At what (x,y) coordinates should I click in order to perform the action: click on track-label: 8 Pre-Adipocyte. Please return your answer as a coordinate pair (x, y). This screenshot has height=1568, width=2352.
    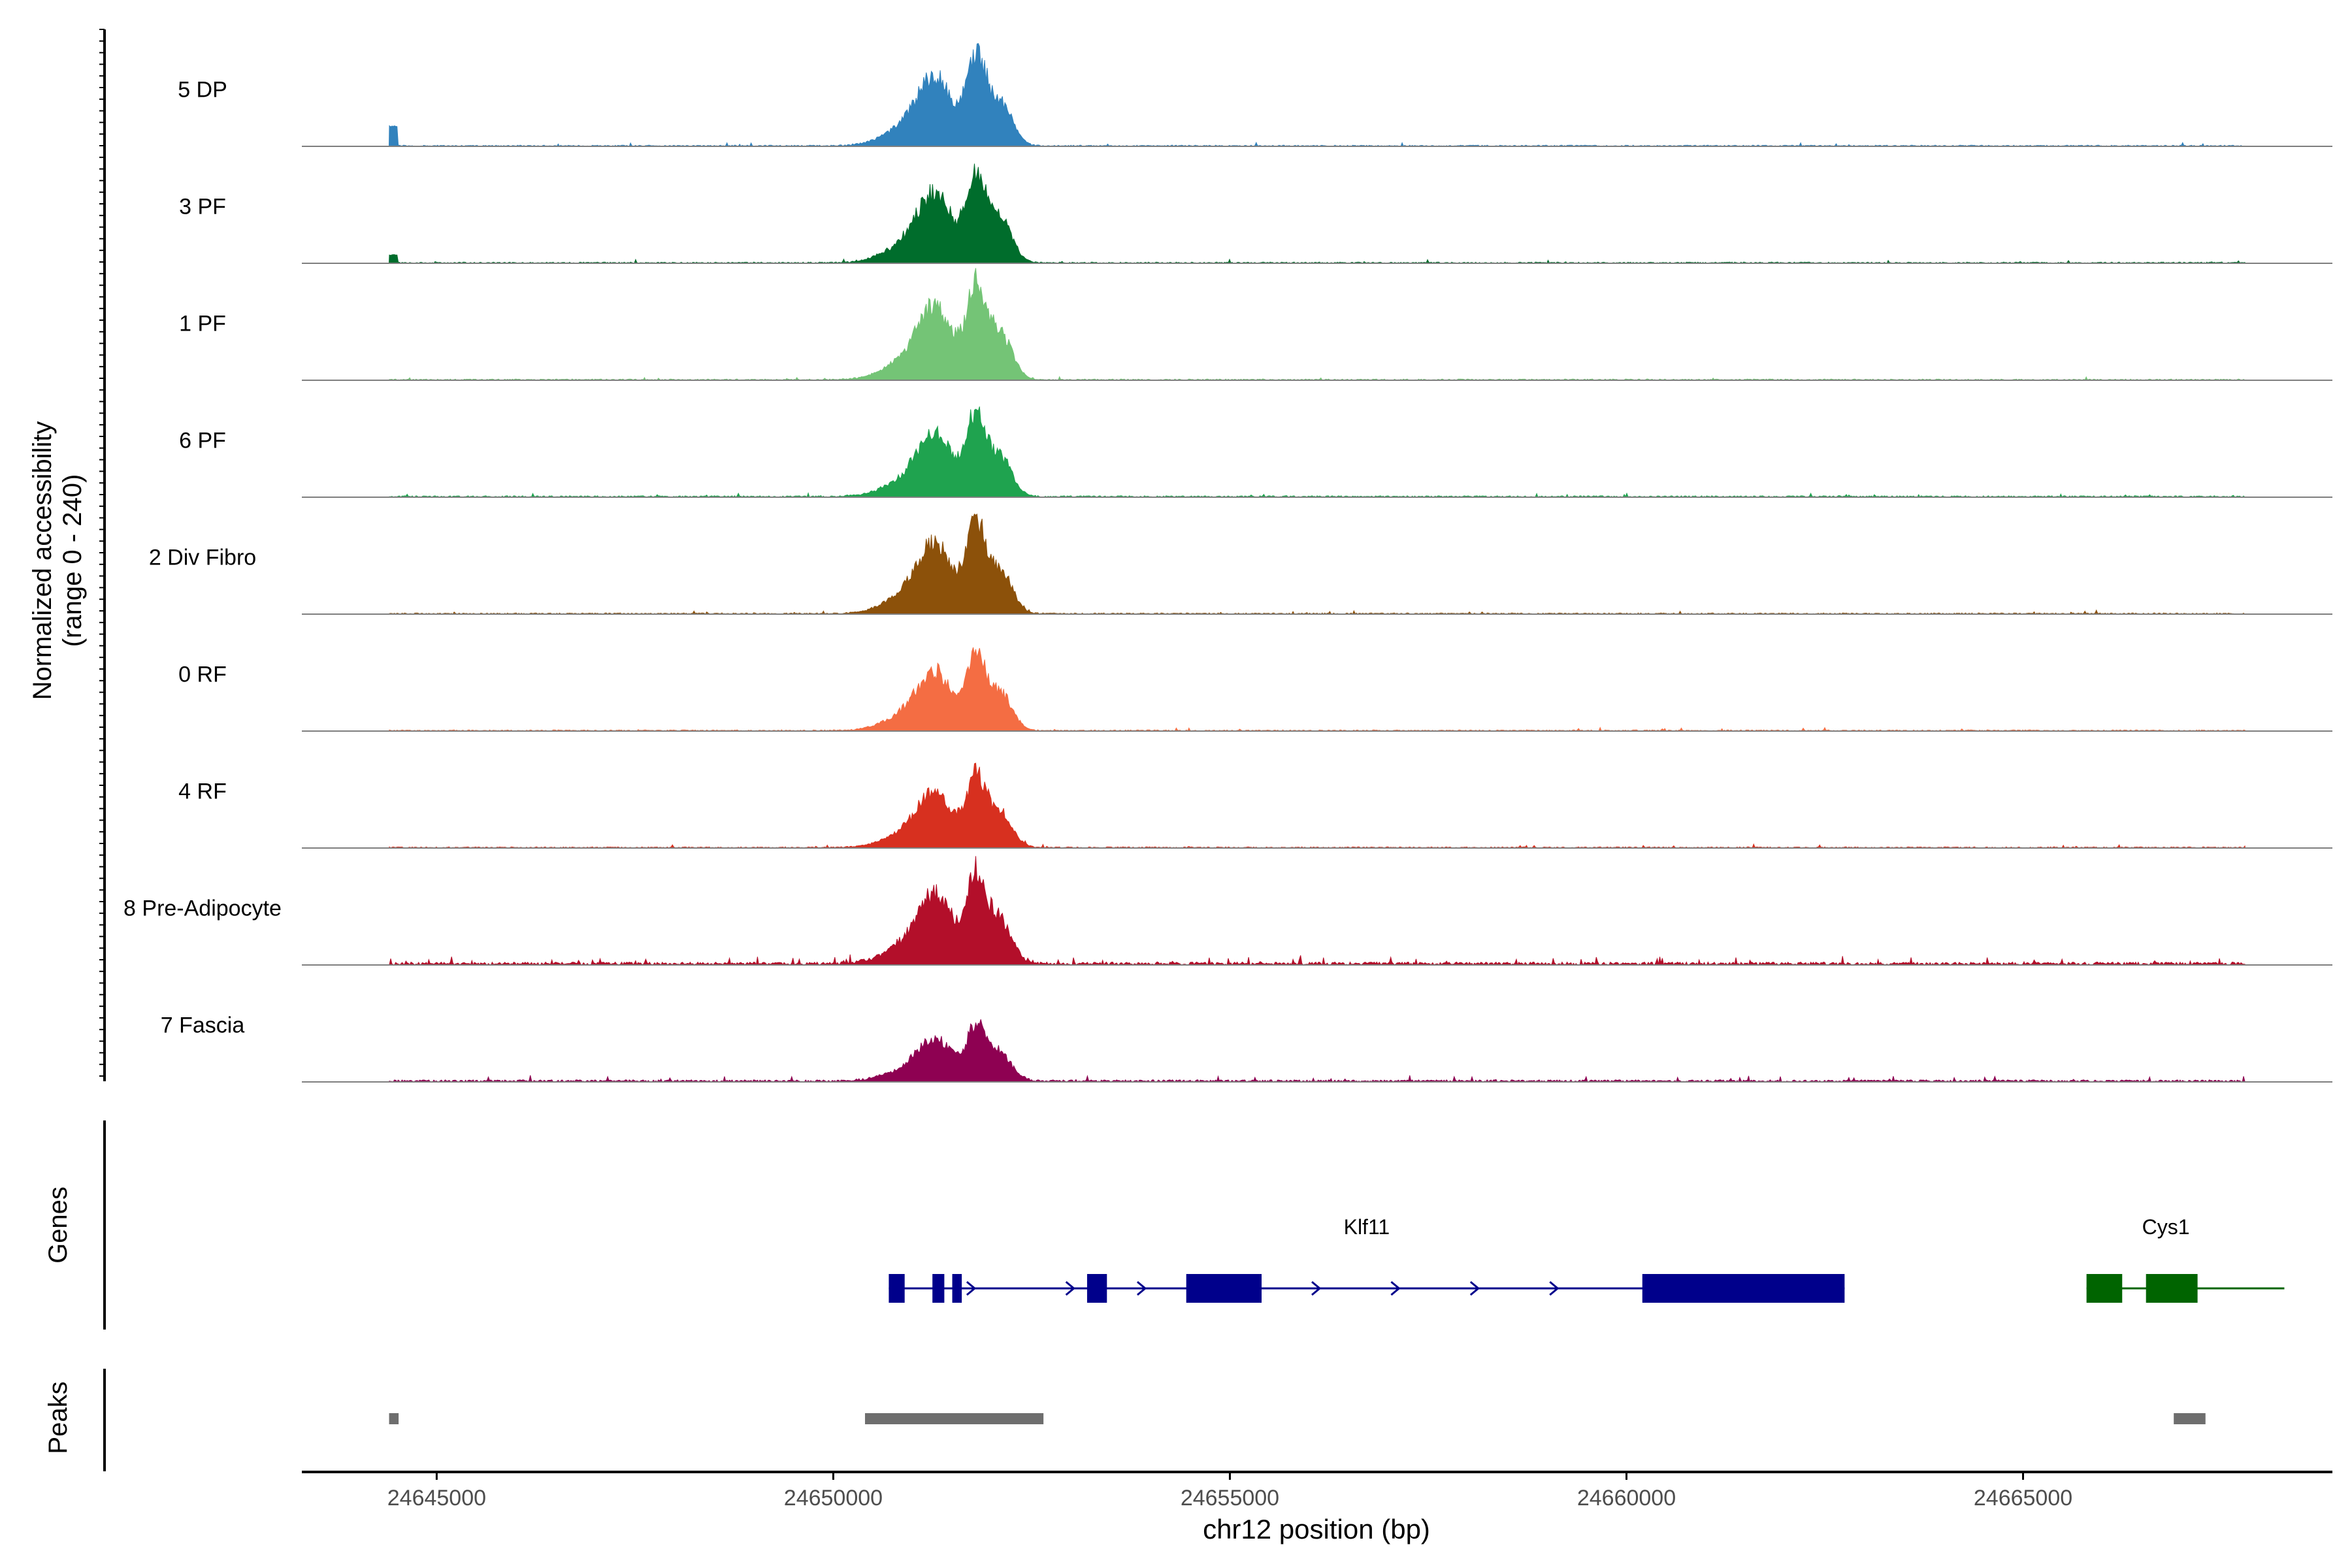
    Looking at the image, I should click on (202, 908).